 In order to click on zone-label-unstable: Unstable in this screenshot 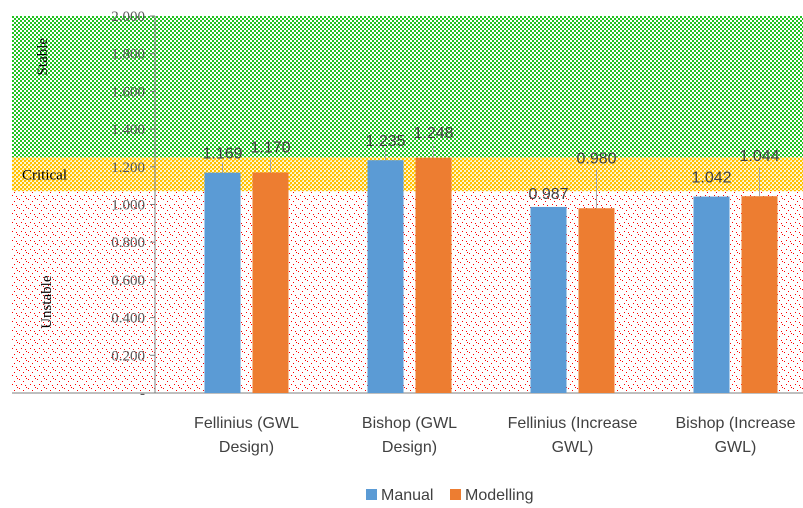, I will do `click(47, 302)`.